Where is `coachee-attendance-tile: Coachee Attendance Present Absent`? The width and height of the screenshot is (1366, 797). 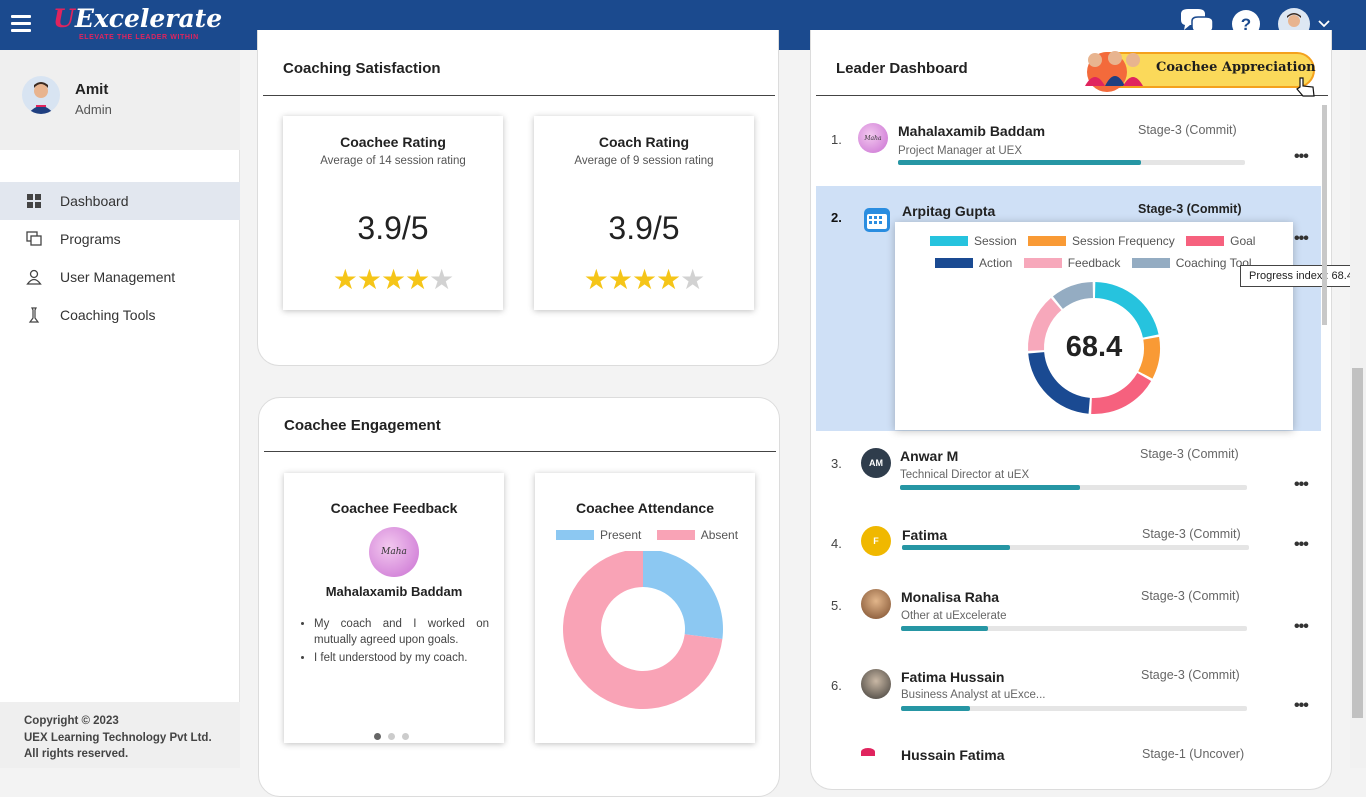 coachee-attendance-tile: Coachee Attendance Present Absent is located at coordinates (645, 608).